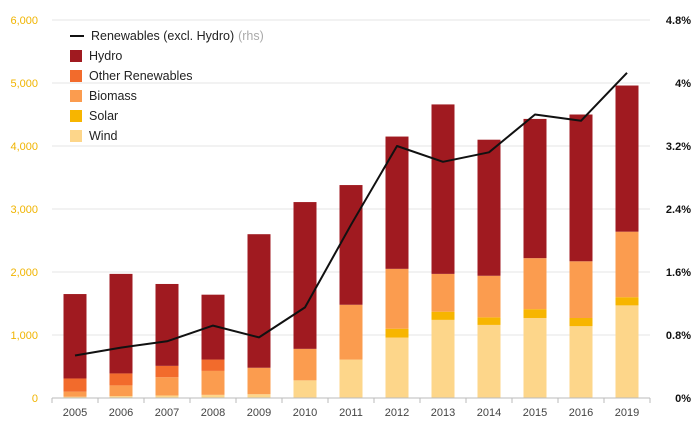 The width and height of the screenshot is (700, 433). Describe the element at coordinates (683, 84) in the screenshot. I see `y-tick-label-right: 4%` at that location.